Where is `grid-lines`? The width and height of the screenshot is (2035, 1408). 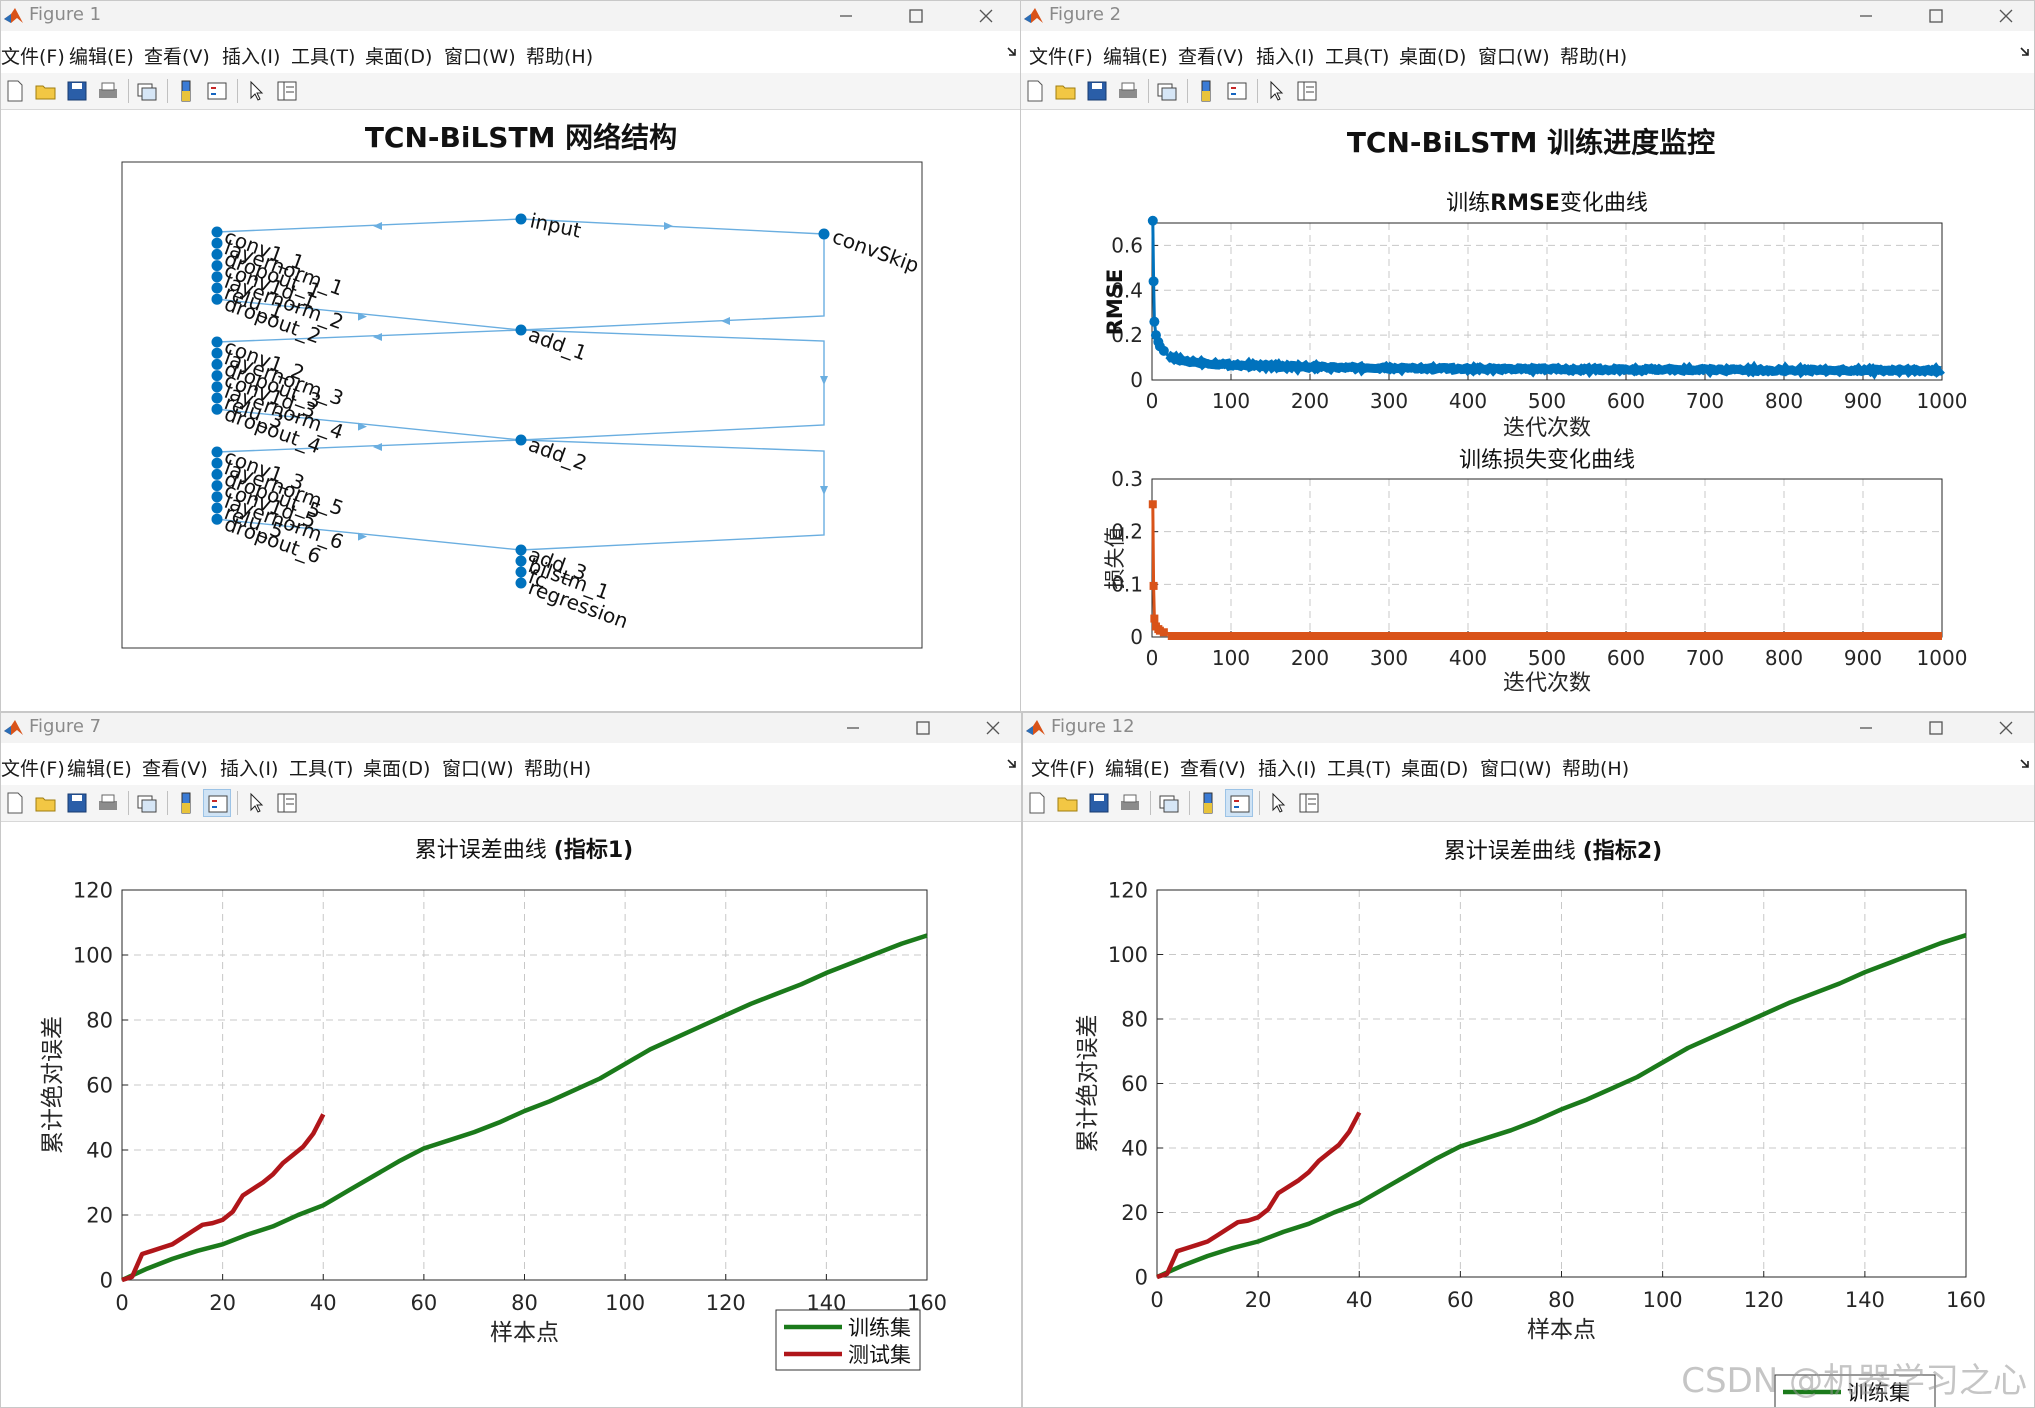
grid-lines is located at coordinates (1547, 301).